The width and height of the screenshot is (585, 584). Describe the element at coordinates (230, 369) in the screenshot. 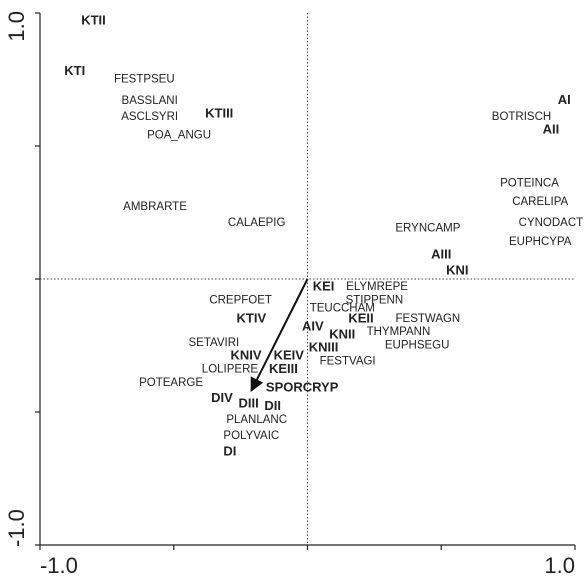

I see `species-label: LOLIPERE` at that location.